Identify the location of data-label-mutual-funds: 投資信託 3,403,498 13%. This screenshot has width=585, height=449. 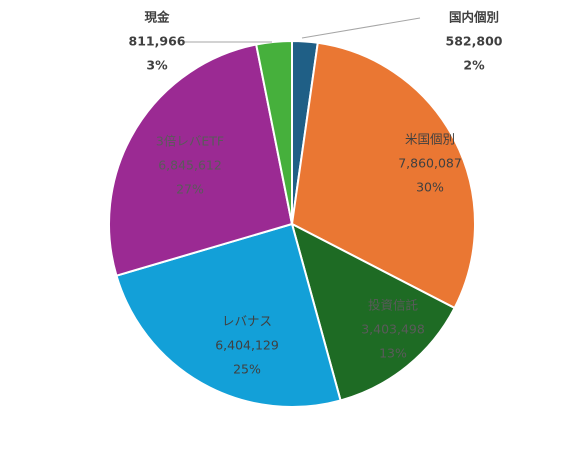
(393, 329).